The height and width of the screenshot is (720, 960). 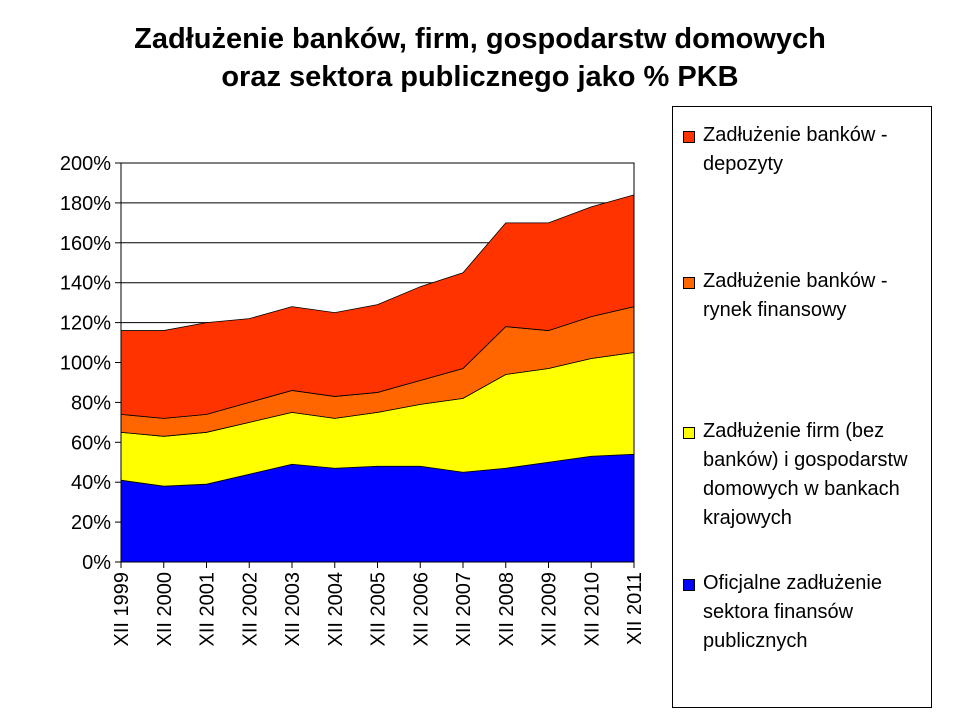 What do you see at coordinates (165, 609) in the screenshot?
I see `x-tick-label-1: XII 2000` at bounding box center [165, 609].